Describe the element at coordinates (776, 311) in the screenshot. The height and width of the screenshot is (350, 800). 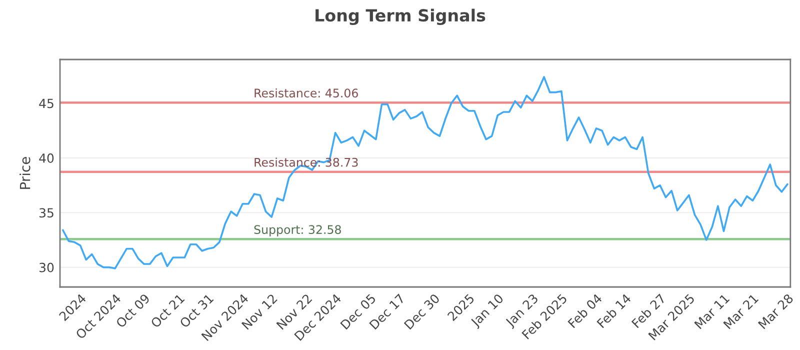
I see `x-tick-label: Mar 28` at that location.